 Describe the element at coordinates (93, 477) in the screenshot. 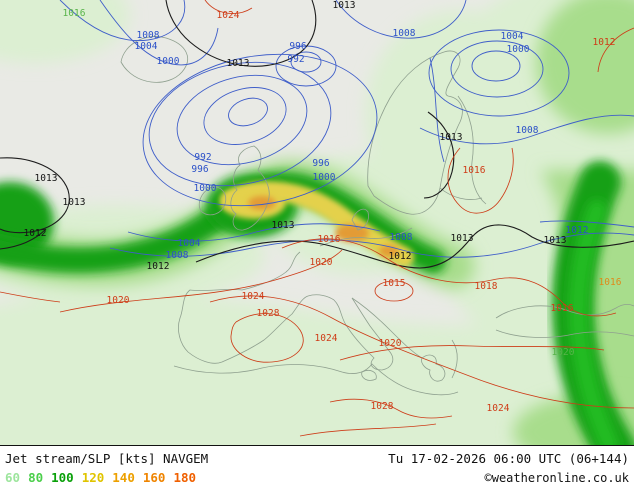

I see `legend-value-120: 120` at that location.